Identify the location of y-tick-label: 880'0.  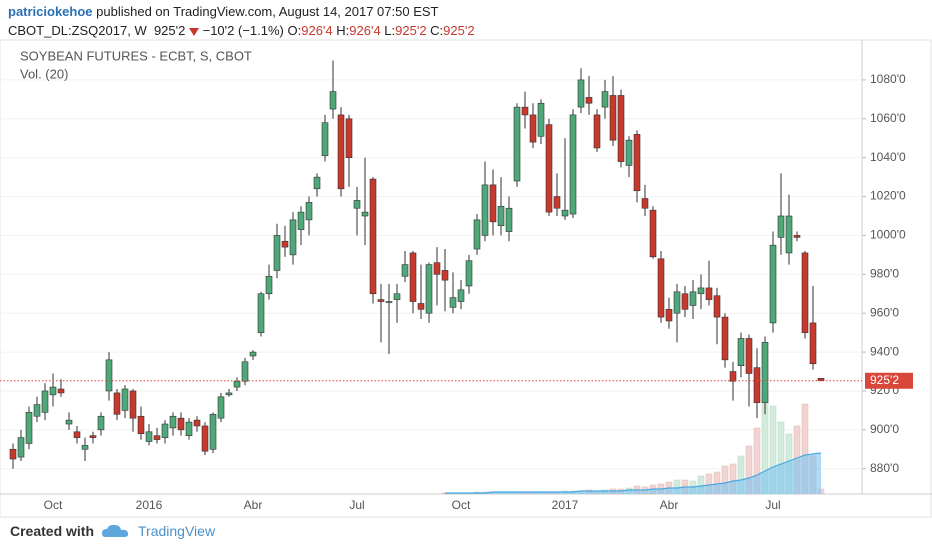
(884, 468).